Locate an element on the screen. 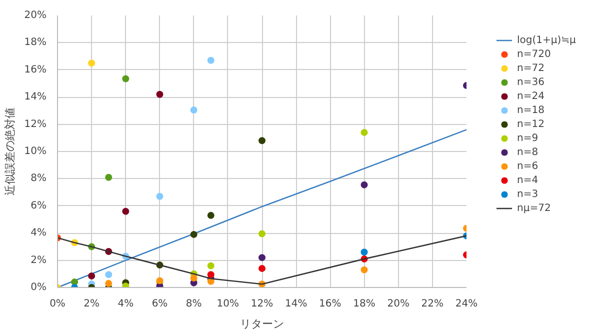 This screenshot has height=335, width=600. x-tick-label: 8% is located at coordinates (194, 304).